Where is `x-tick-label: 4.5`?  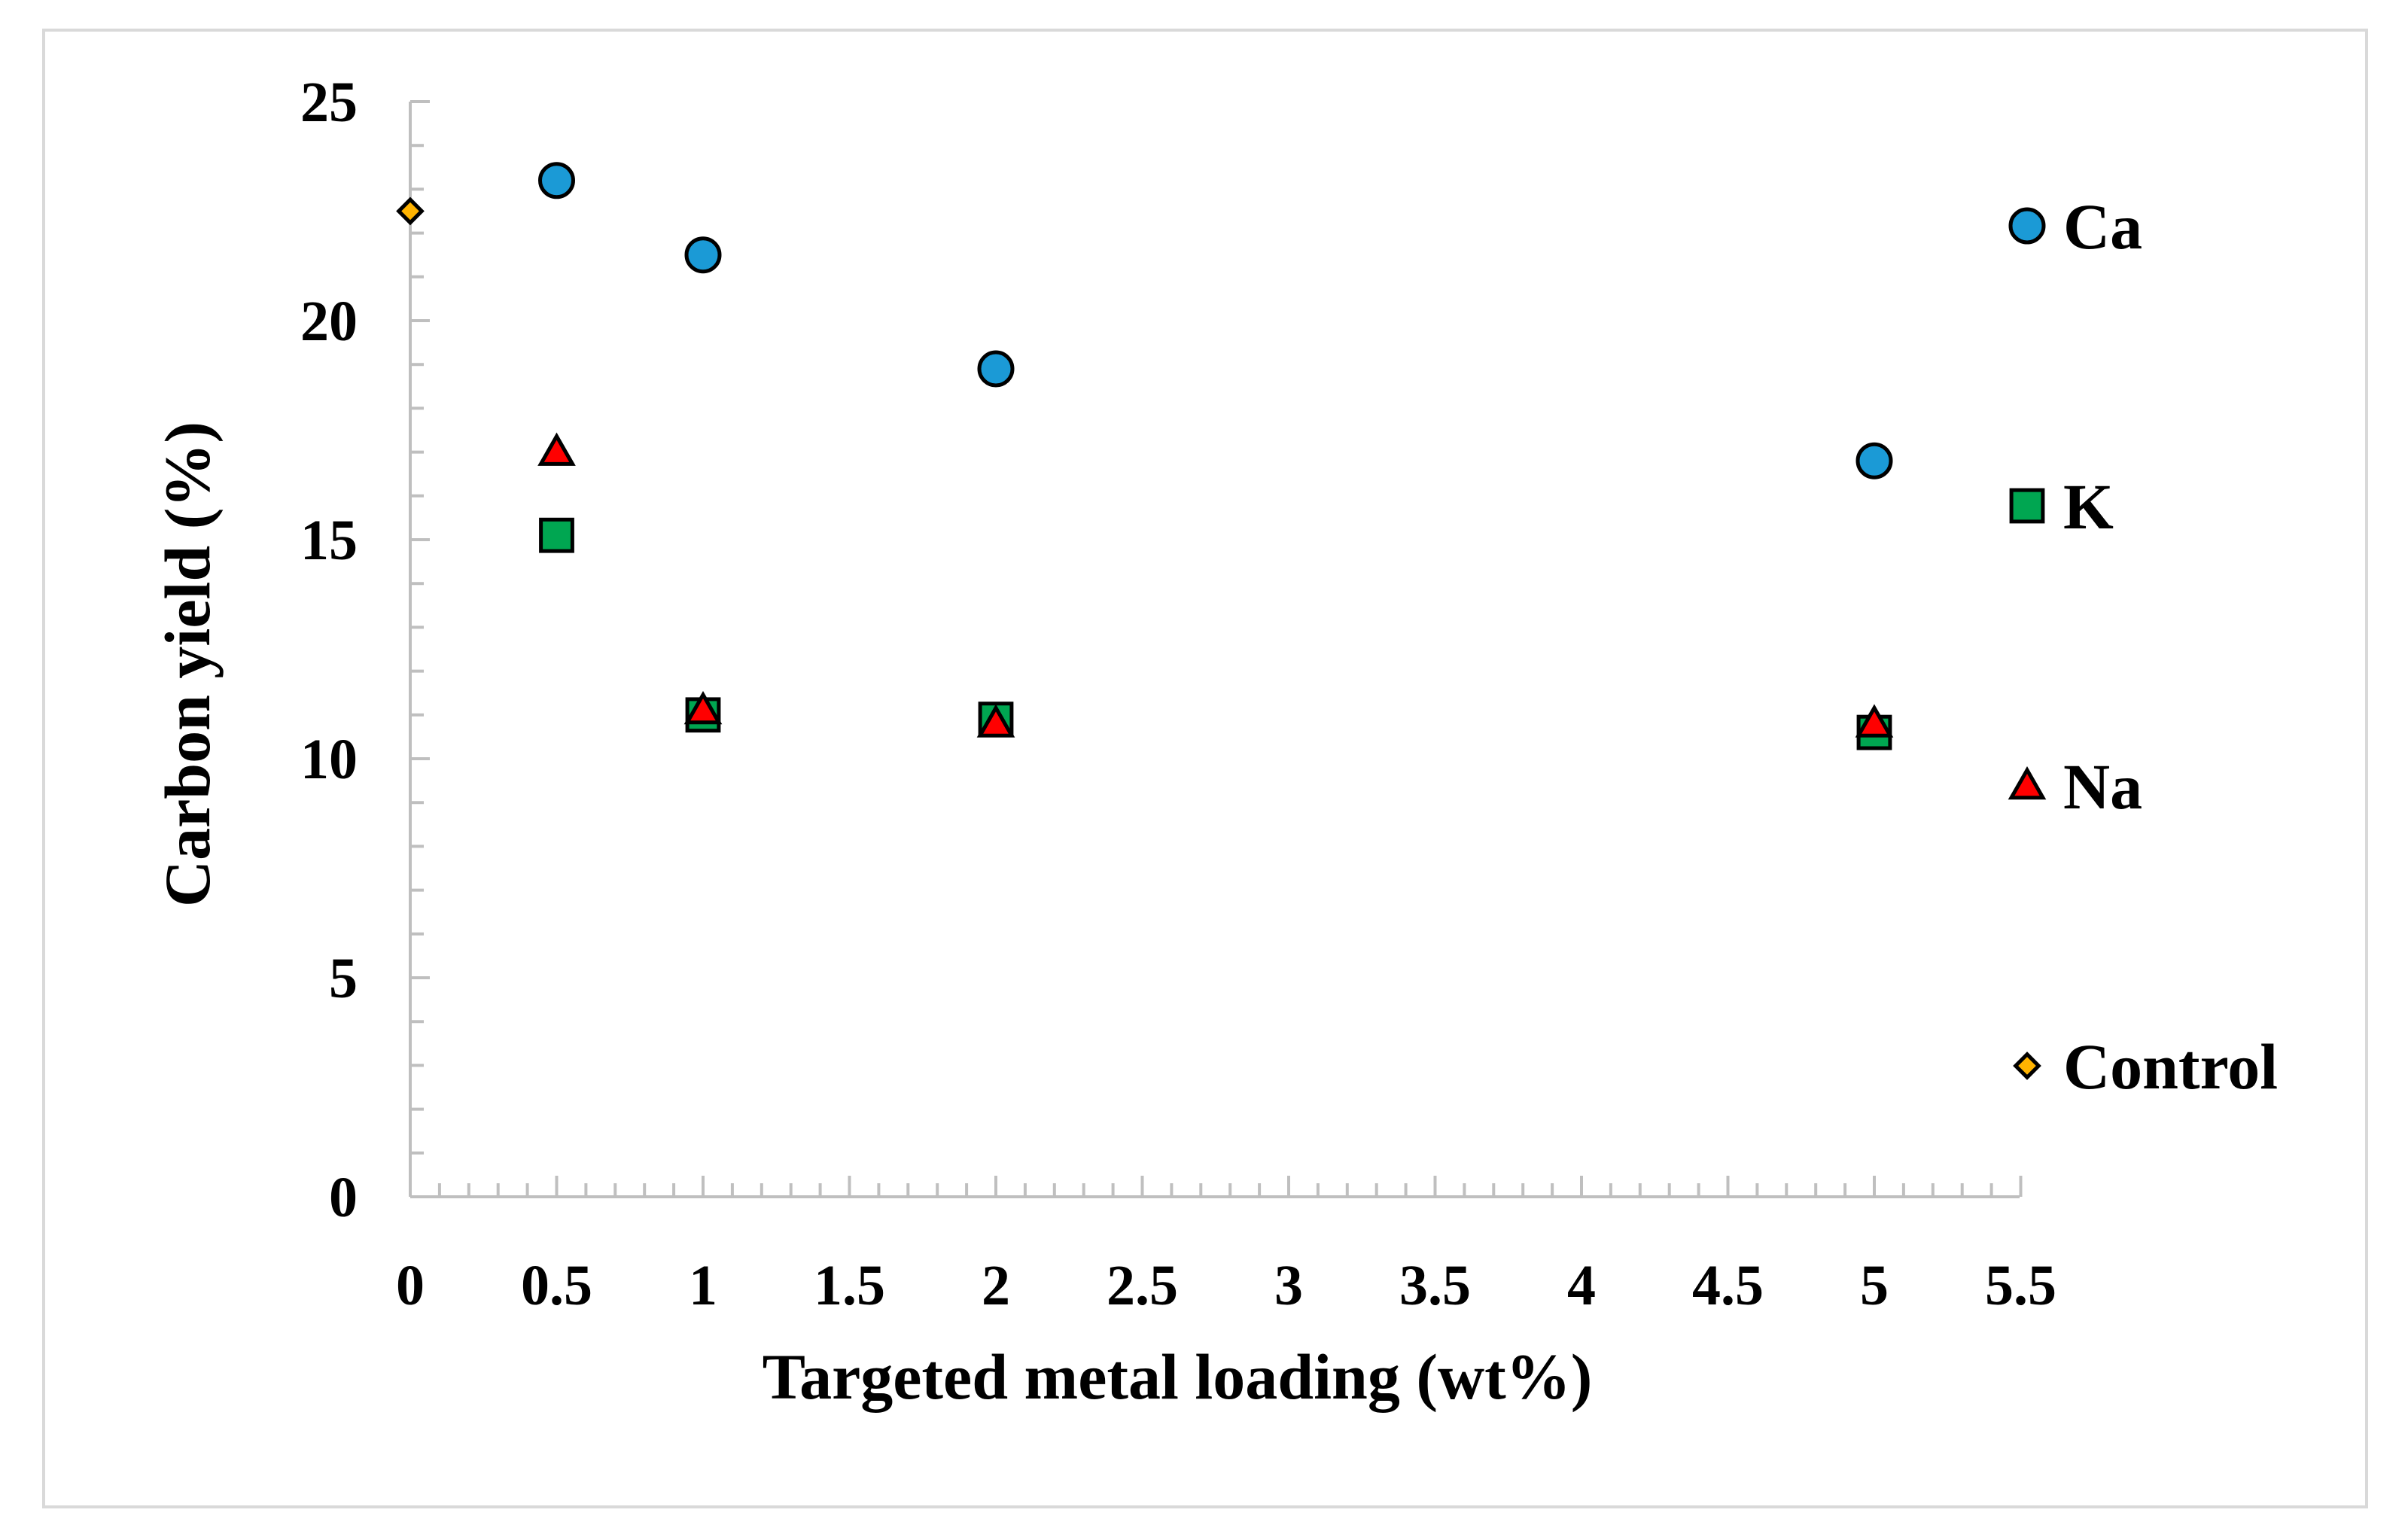 x-tick-label: 4.5 is located at coordinates (1728, 1285).